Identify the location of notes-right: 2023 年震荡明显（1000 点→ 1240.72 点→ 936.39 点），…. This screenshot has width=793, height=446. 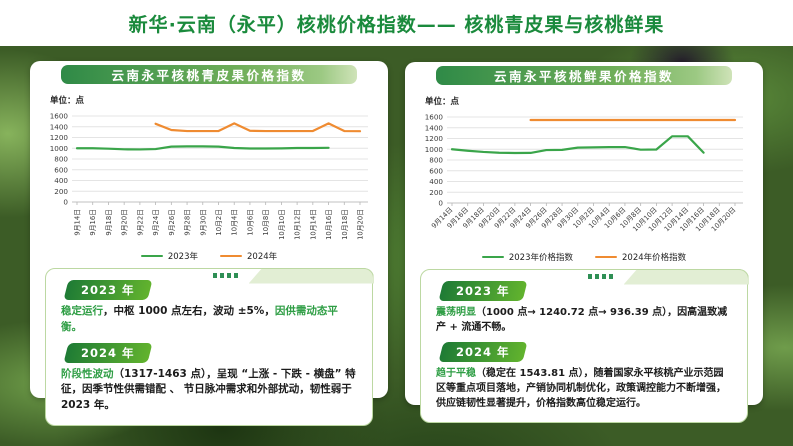
(584, 345).